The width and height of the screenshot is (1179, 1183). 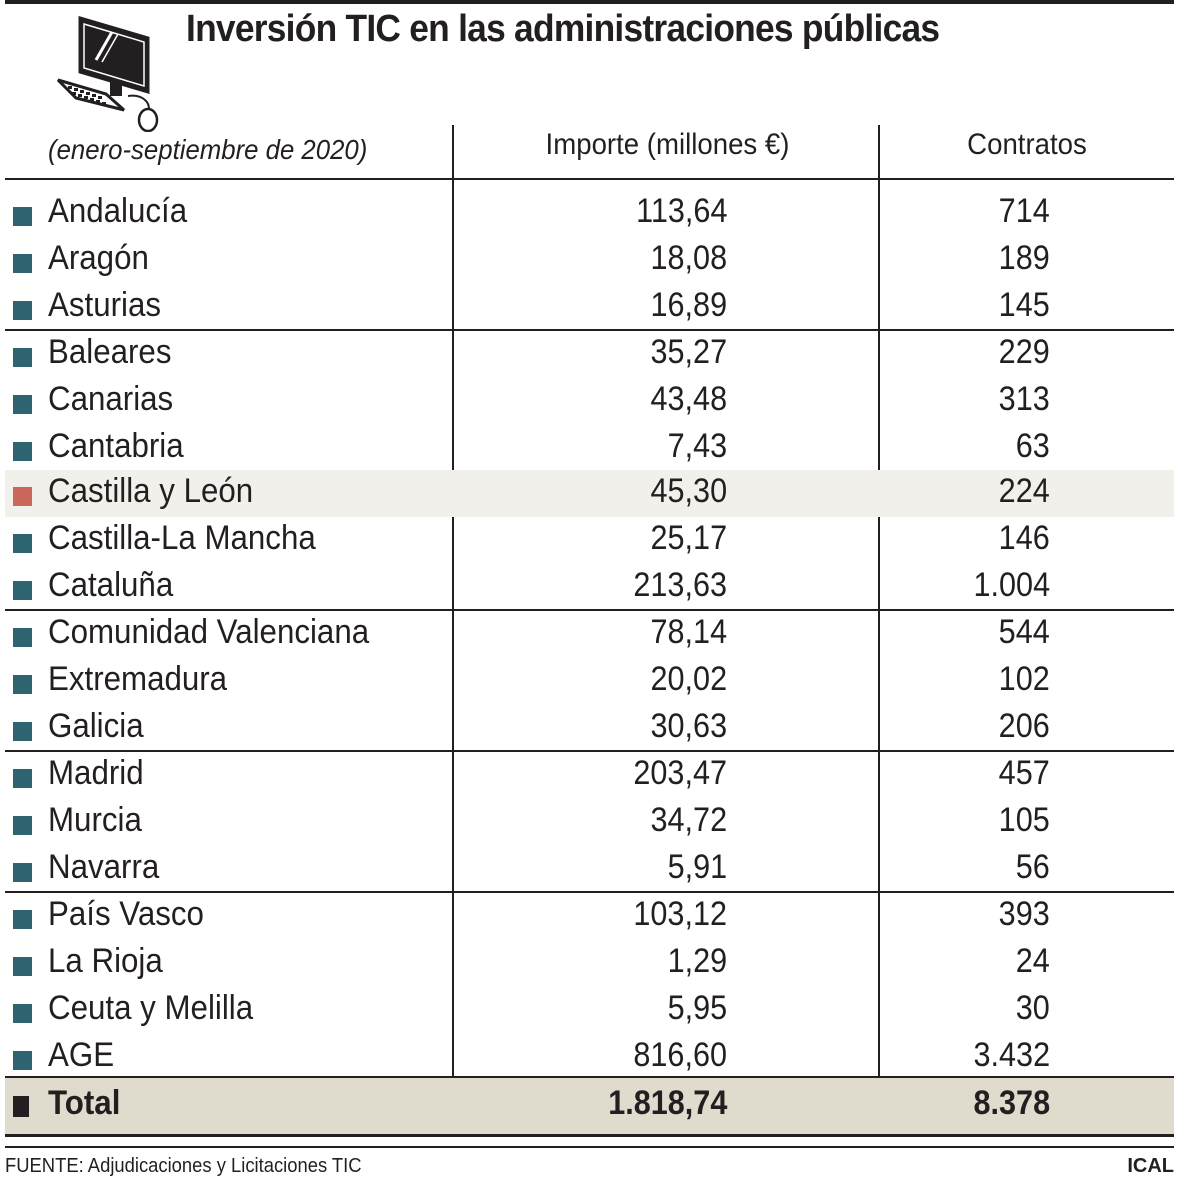 I want to click on table-row: Madrid 203,47 457, so click(x=589, y=775).